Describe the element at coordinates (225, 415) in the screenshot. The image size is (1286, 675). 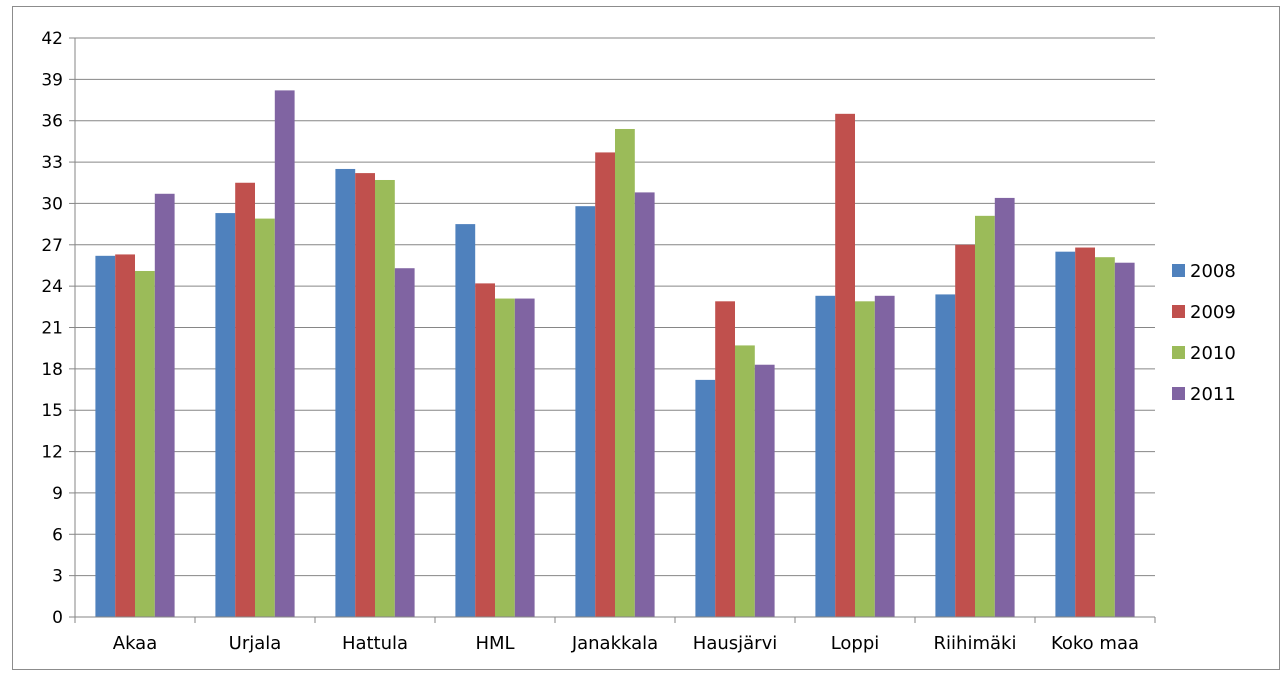
I see `bar-2008-Urjala` at that location.